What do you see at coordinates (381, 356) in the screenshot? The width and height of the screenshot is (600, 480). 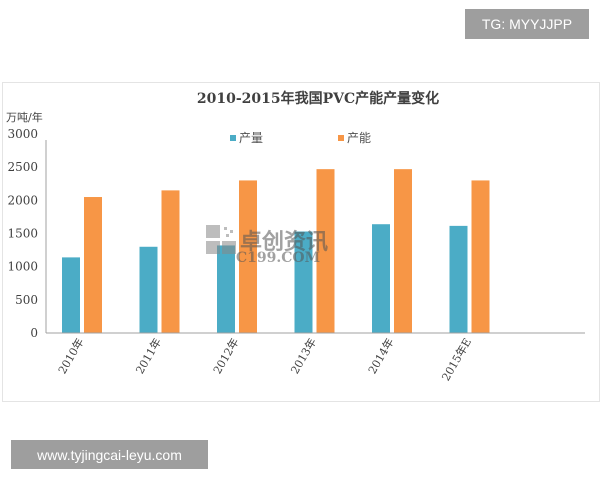 I see `x-tick-label: 2014年` at bounding box center [381, 356].